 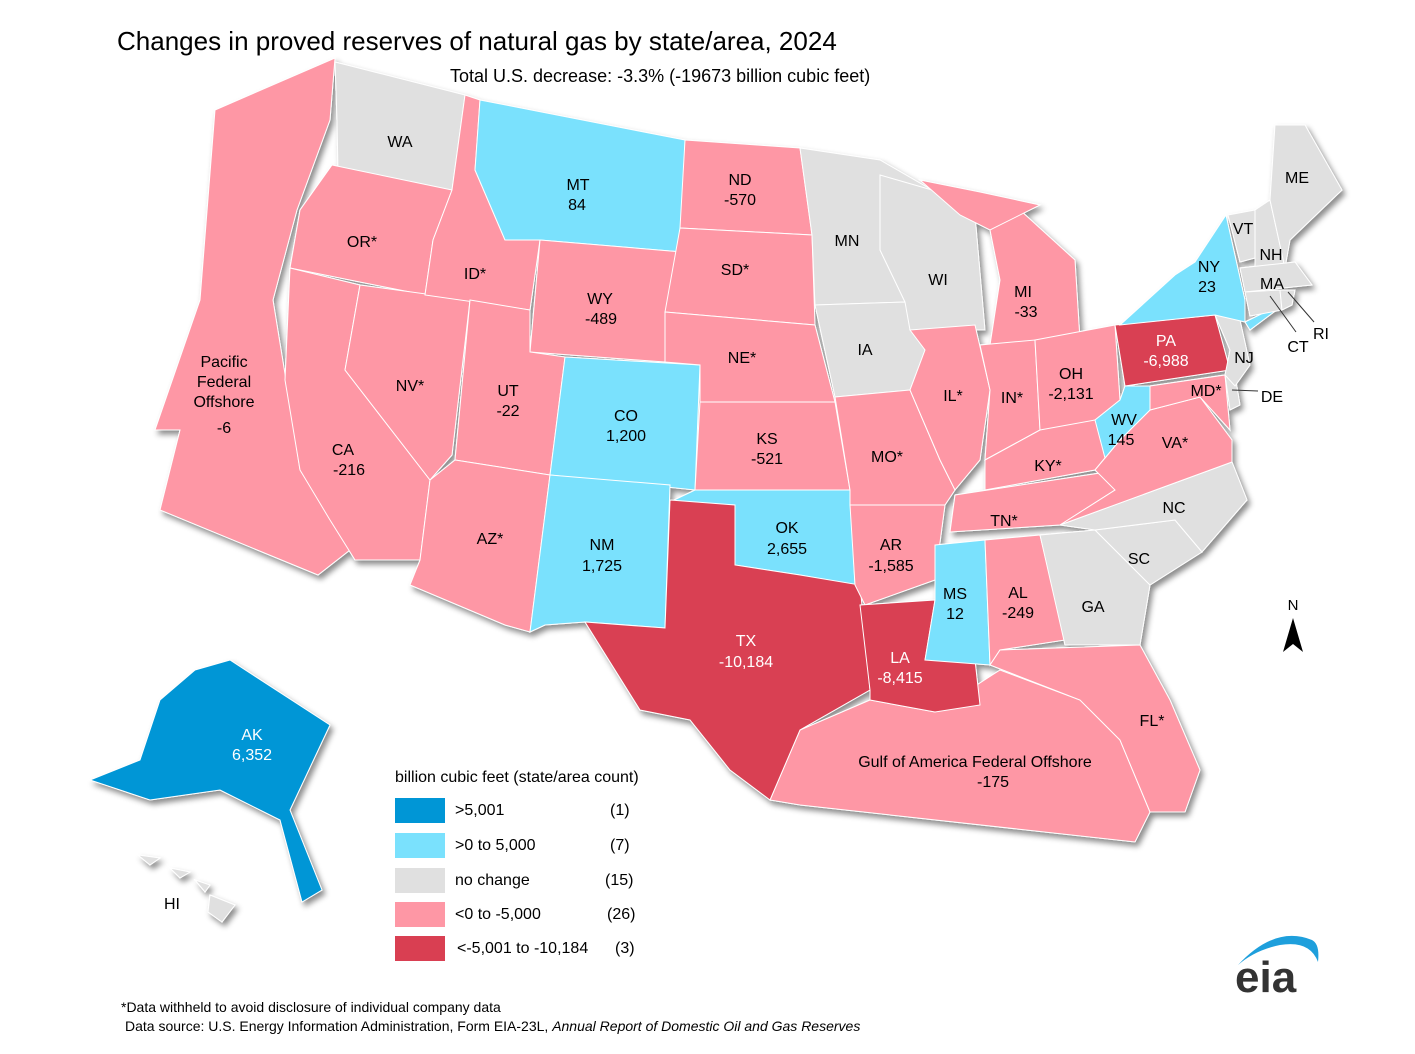 What do you see at coordinates (1173, 508) in the screenshot?
I see `area-name-label: NC` at bounding box center [1173, 508].